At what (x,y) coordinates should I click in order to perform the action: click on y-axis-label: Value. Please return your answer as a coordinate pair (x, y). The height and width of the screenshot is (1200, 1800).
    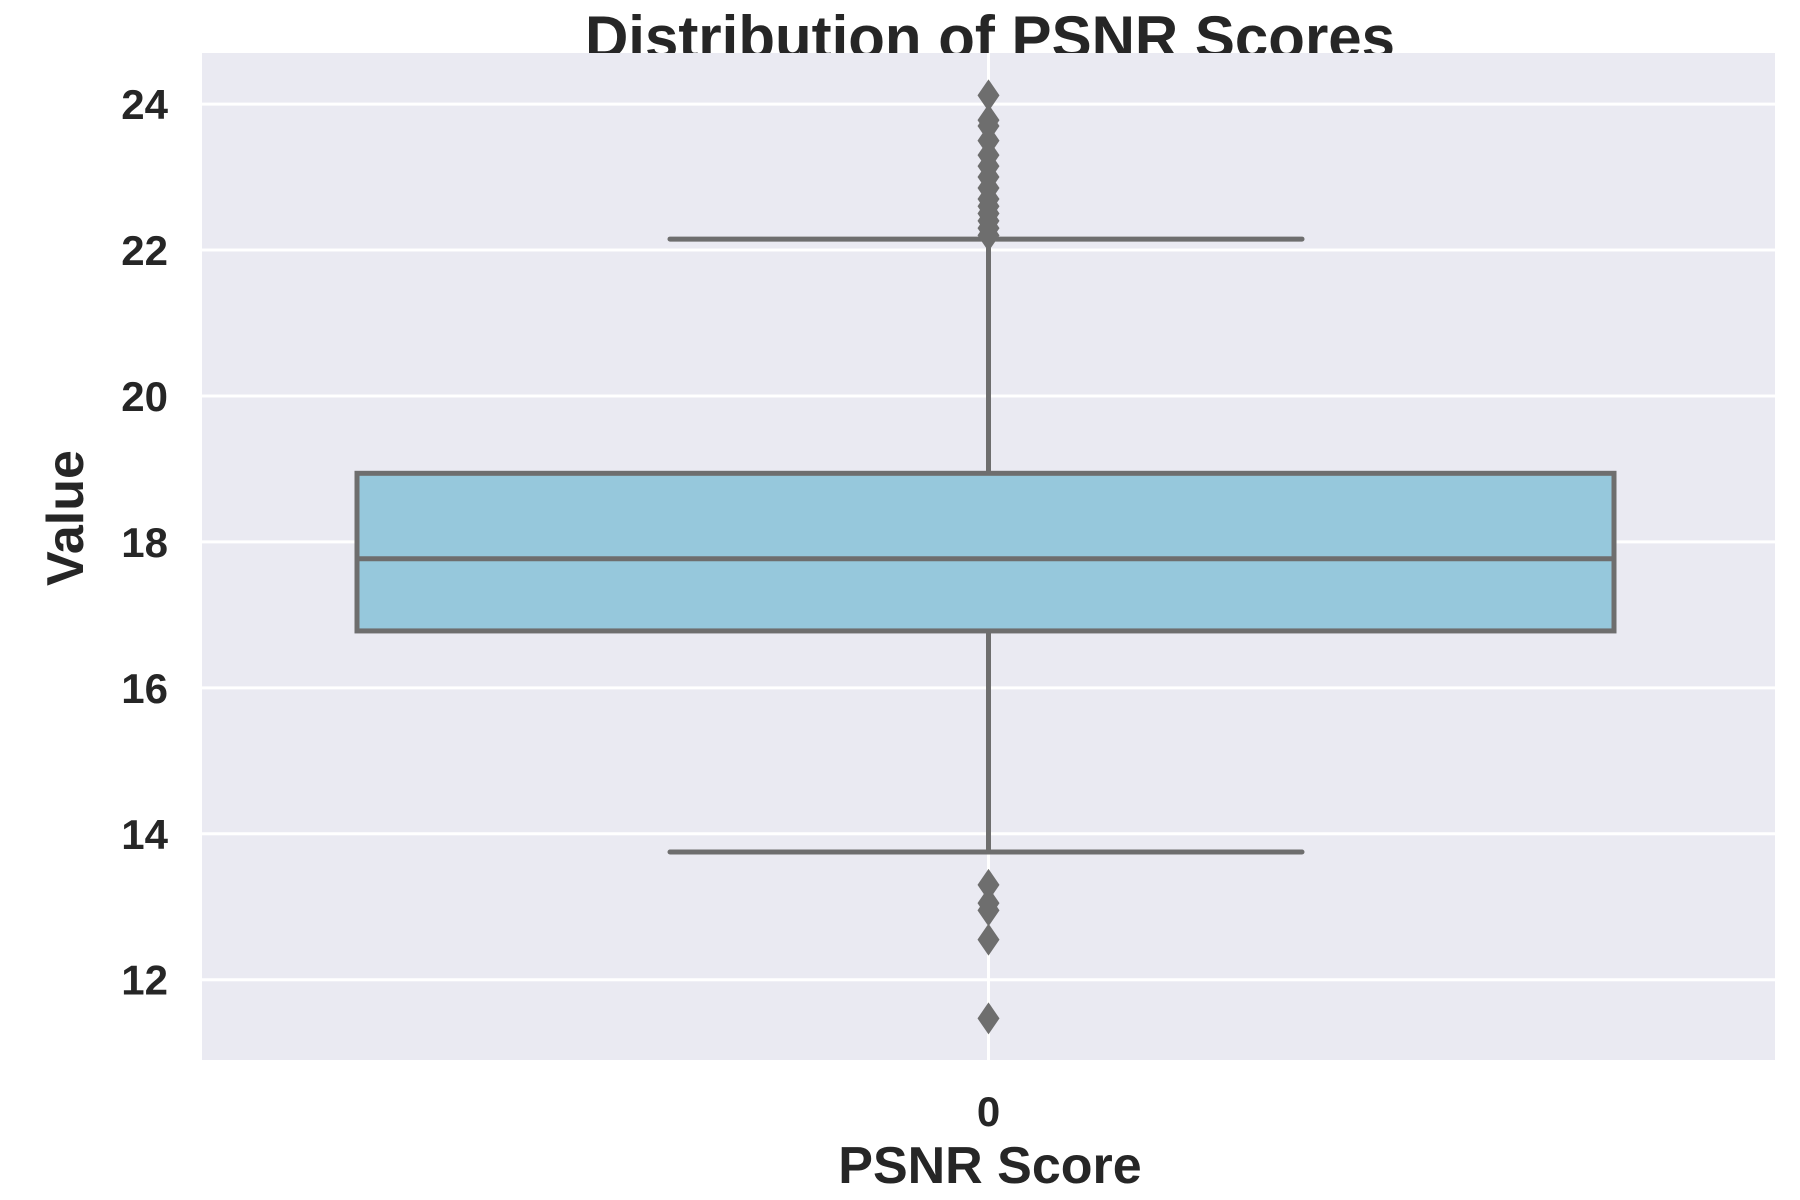
    Looking at the image, I should click on (66, 518).